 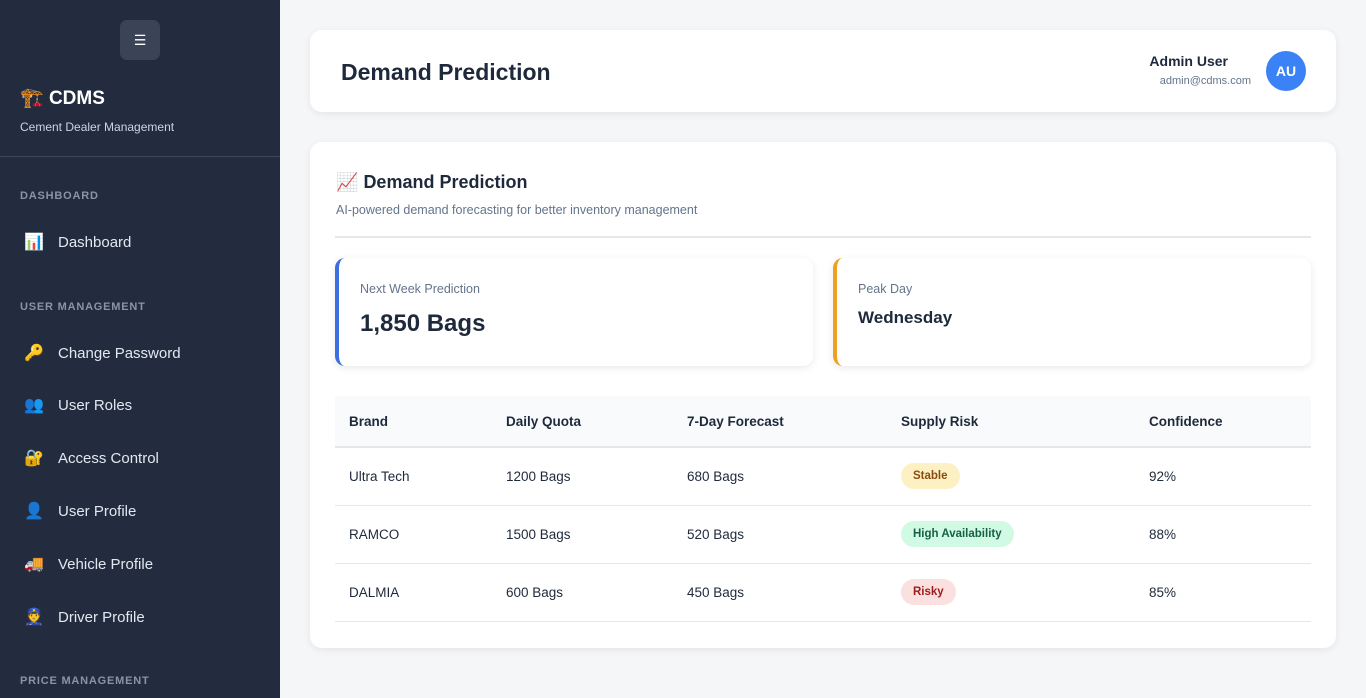 What do you see at coordinates (34, 353) in the screenshot?
I see `key-icon: 🔑` at bounding box center [34, 353].